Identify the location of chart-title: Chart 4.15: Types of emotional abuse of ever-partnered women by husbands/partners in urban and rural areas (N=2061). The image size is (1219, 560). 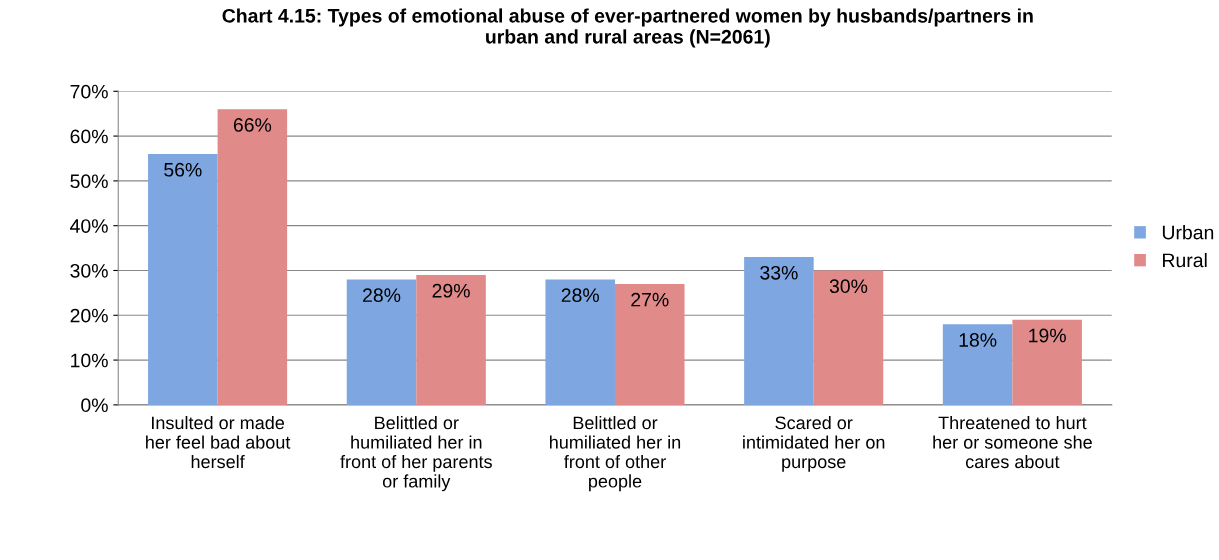
(627, 28).